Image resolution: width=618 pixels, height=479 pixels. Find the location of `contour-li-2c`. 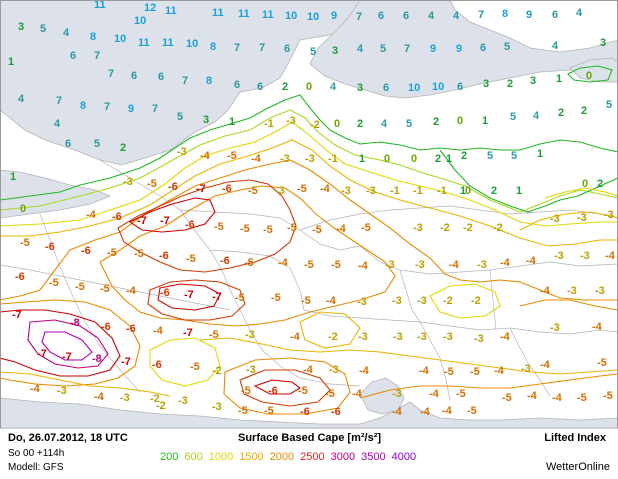

contour-li-2c is located at coordinates (185, 362).